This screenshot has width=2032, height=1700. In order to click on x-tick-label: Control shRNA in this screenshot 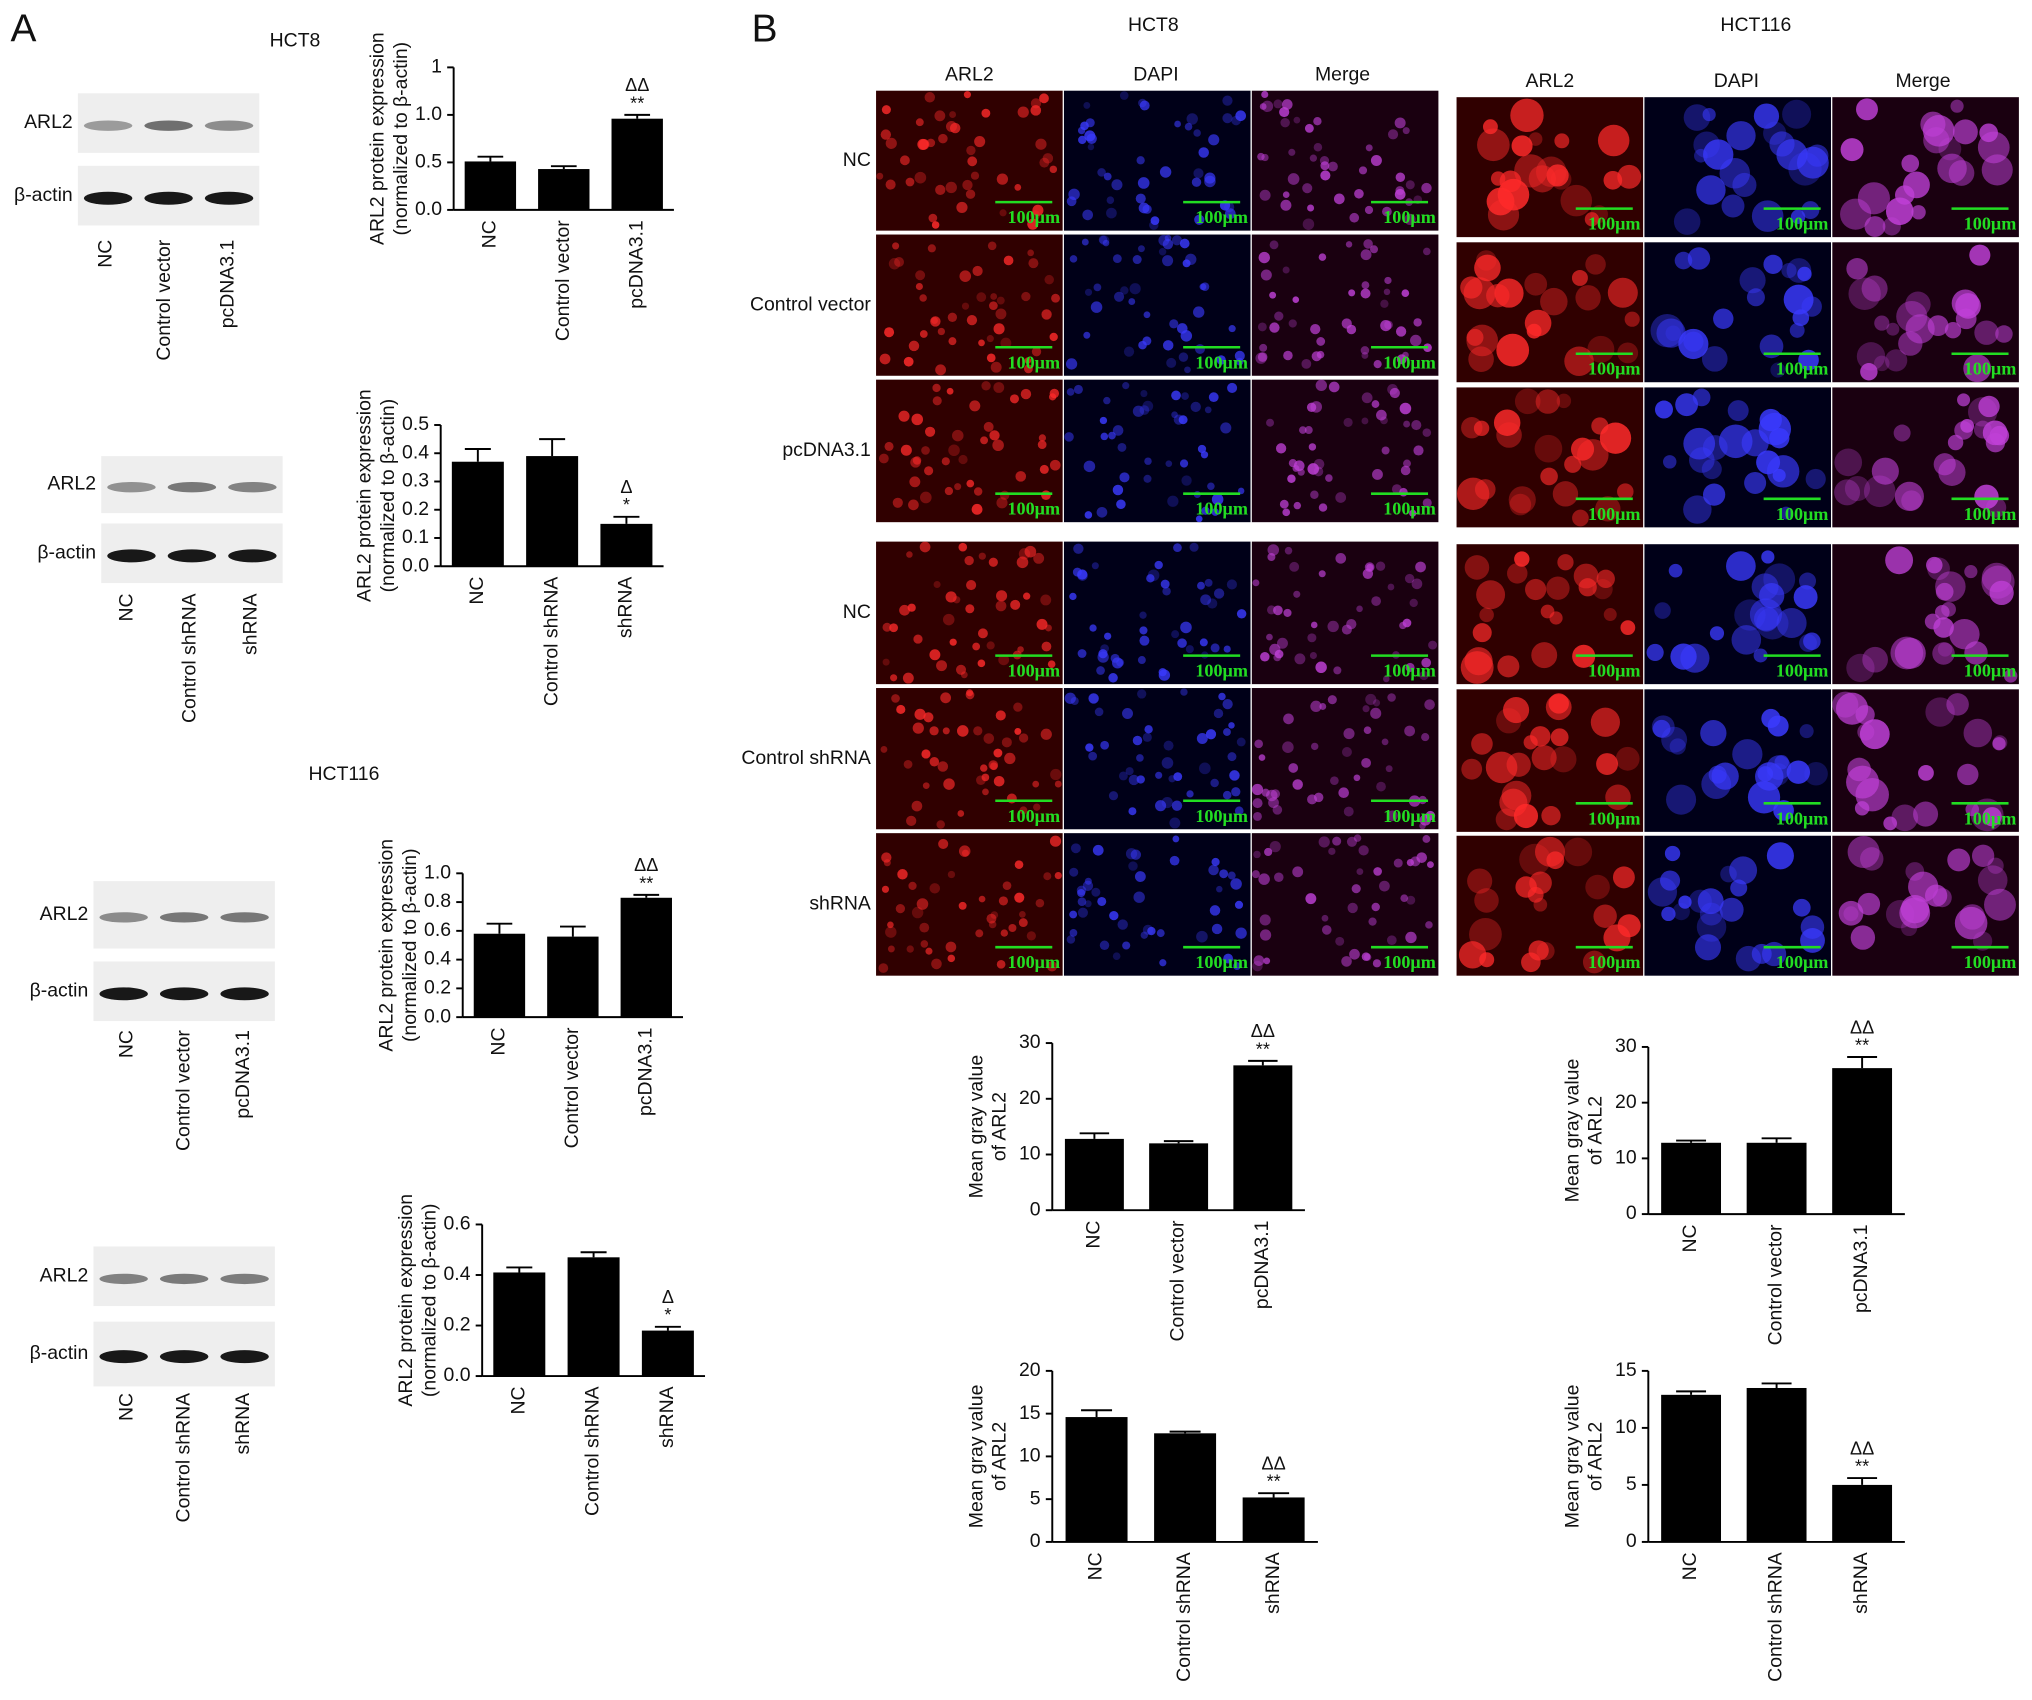, I will do `click(1184, 1617)`.